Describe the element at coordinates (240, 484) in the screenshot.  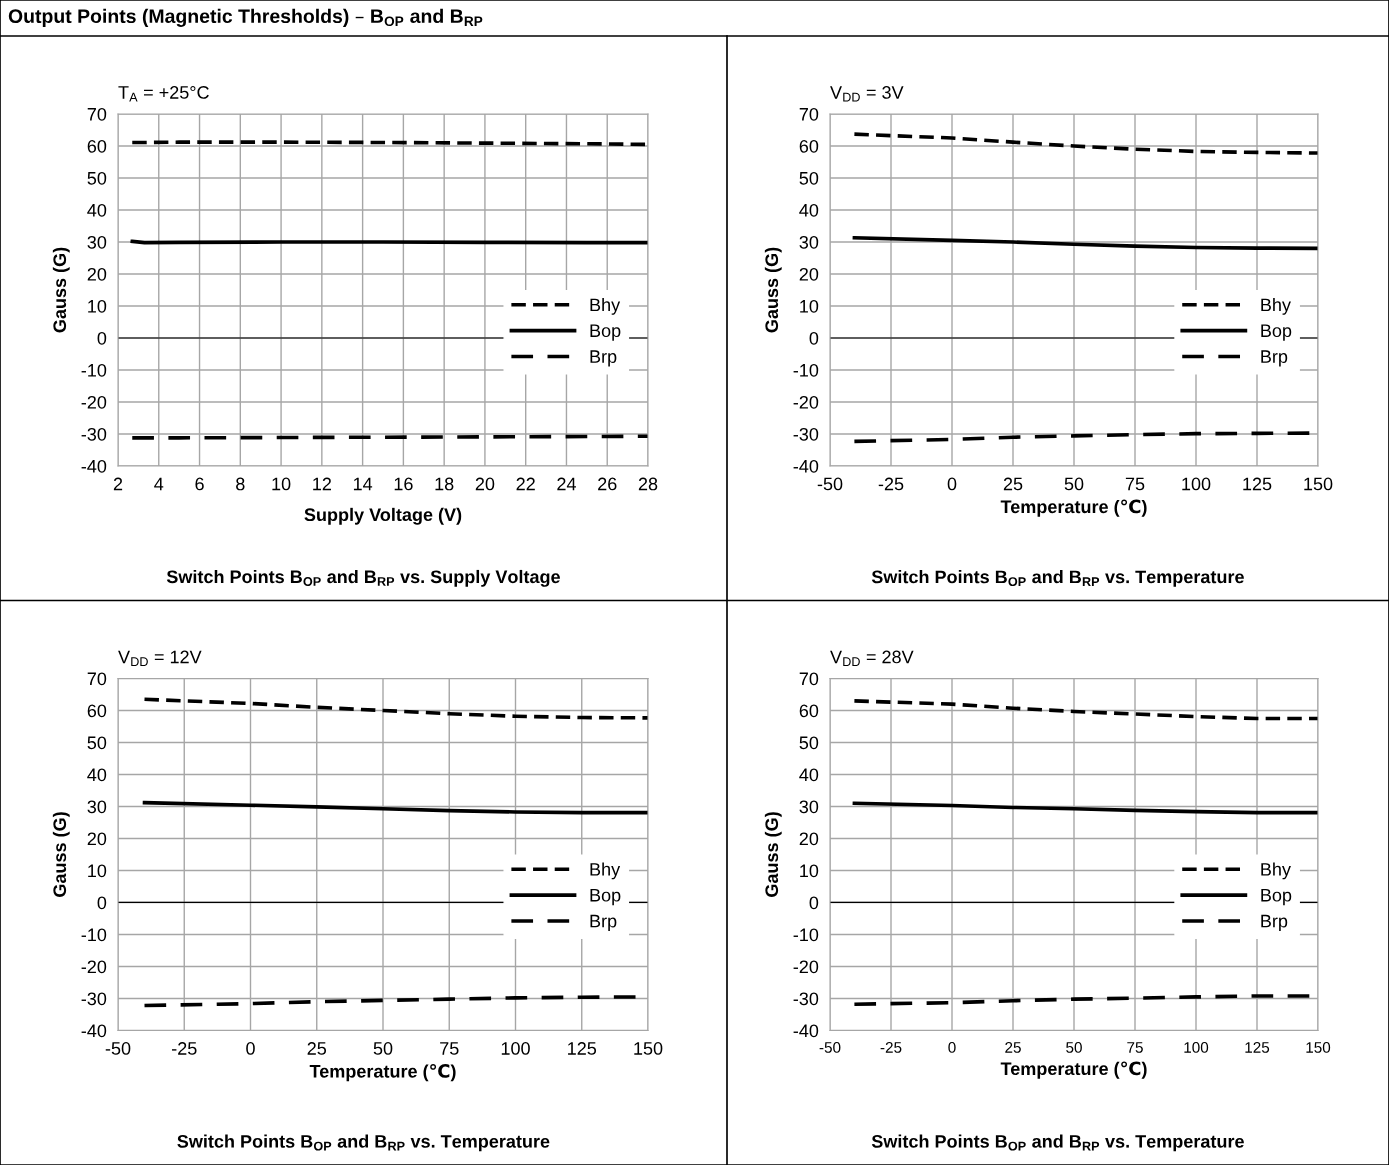
I see `x-tick-label: 8` at that location.